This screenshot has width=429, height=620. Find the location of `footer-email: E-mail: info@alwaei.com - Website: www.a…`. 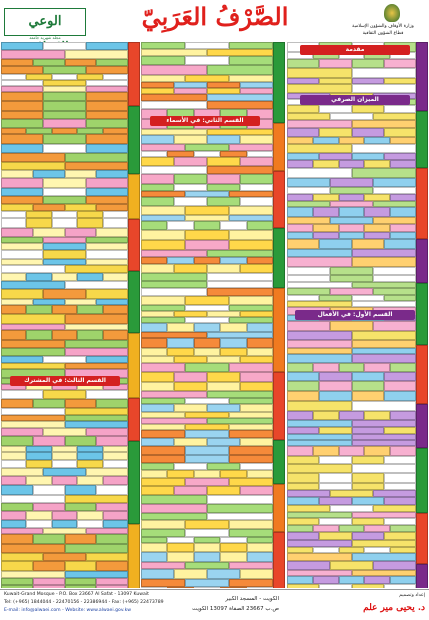

footer-email: E-mail: info@alwaei.com - Website: www.a… is located at coordinates (68, 610).